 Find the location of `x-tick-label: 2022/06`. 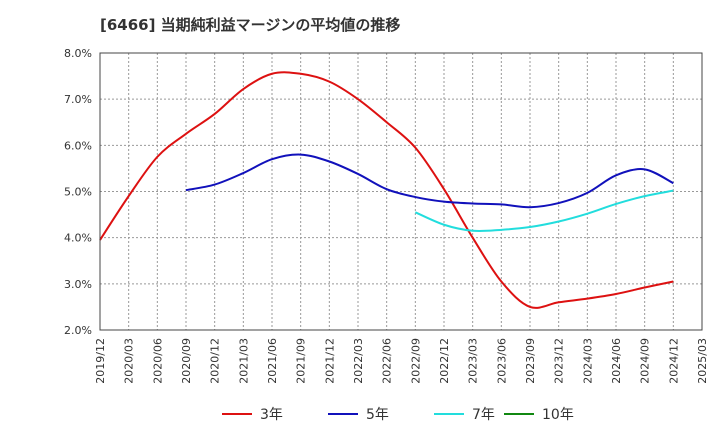

x-tick-label: 2022/06 is located at coordinates (387, 361).